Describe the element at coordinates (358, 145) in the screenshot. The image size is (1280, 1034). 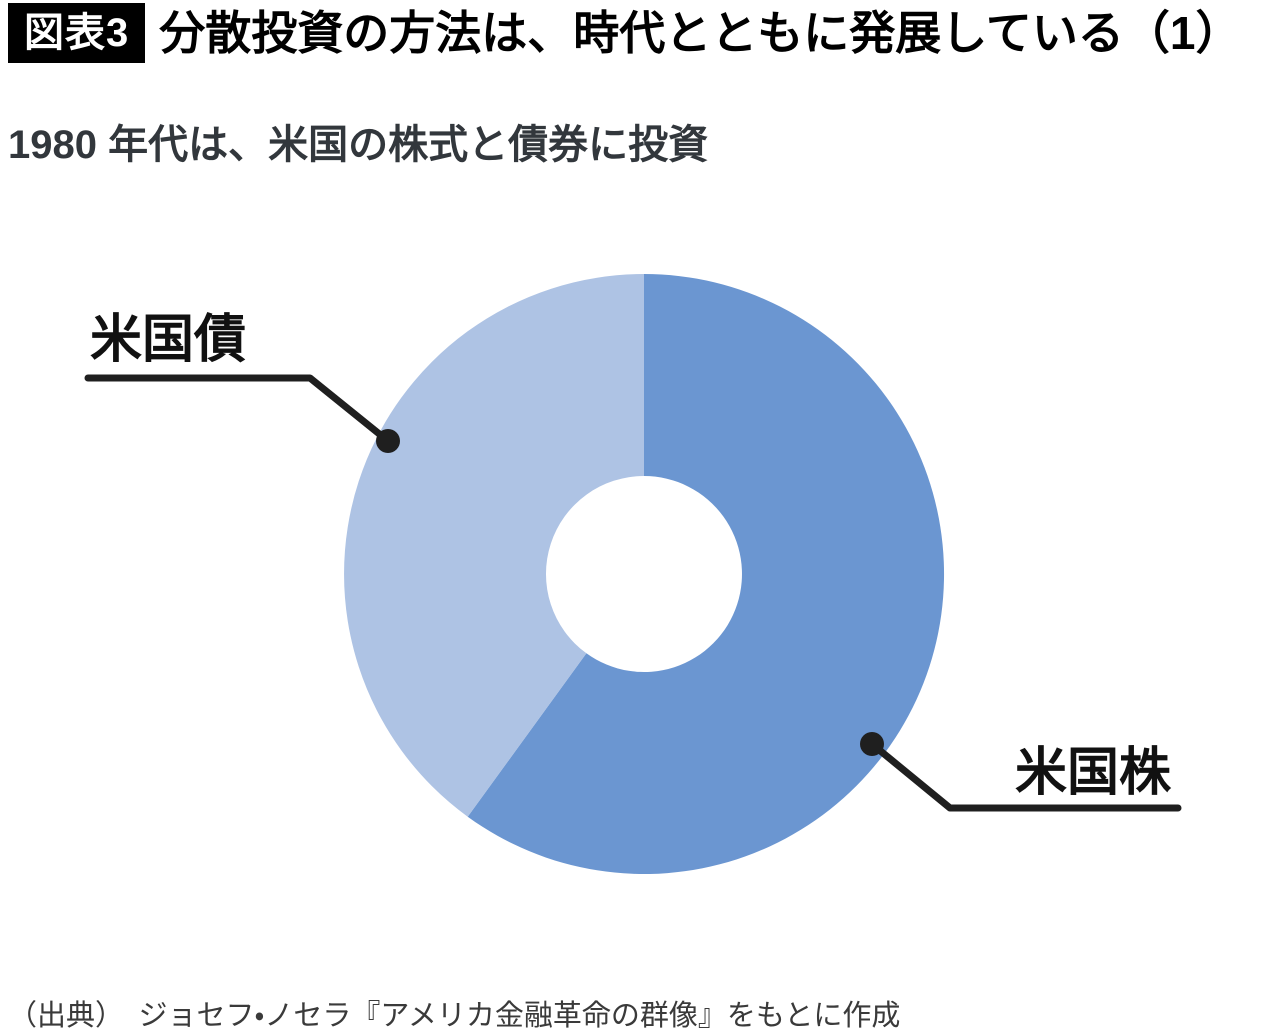
I see `figure-subtitle: 1980 年代は、米国の株式と債券に投資` at that location.